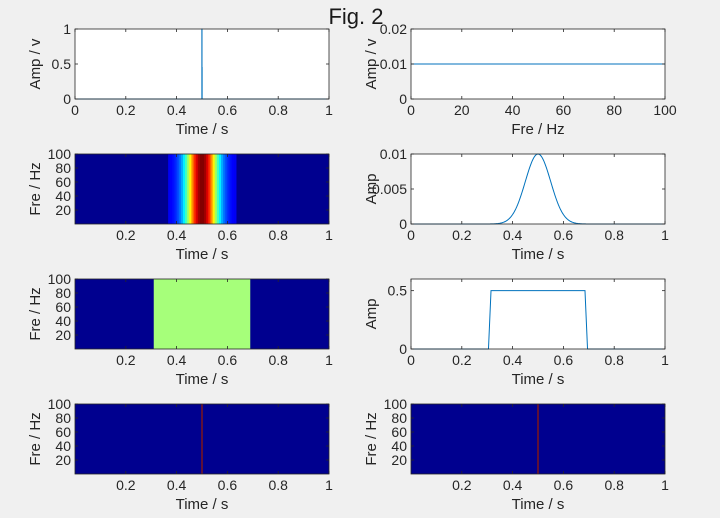 Image resolution: width=720 pixels, height=518 pixels. What do you see at coordinates (398, 291) in the screenshot?
I see `y-tick-label: 0.5` at bounding box center [398, 291].